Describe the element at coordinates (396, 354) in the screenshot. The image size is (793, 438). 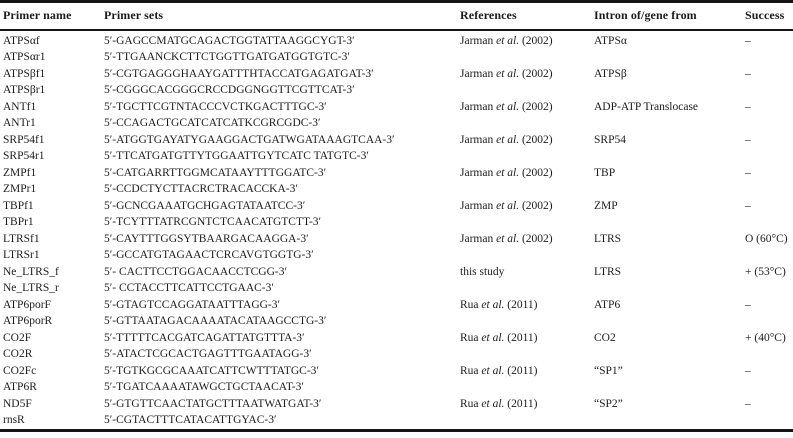
I see `table-row: CO2R 5′-ATACTCGCACTGAGTTTGAATAGG-3′` at that location.